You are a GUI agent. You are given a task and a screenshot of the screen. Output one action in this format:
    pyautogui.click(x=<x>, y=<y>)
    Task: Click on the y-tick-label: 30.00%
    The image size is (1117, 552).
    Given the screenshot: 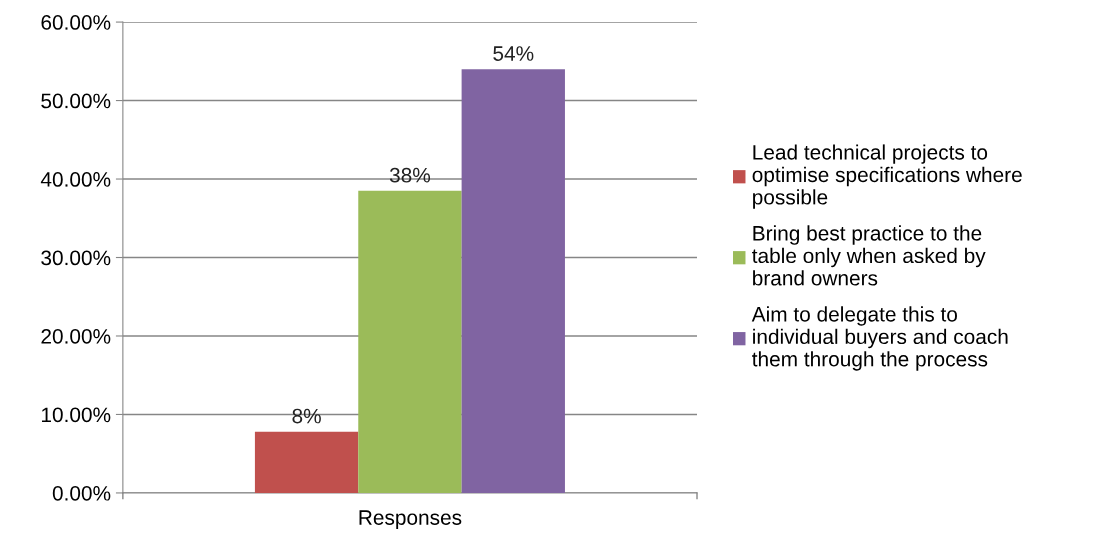 What is the action you would take?
    pyautogui.click(x=76, y=258)
    